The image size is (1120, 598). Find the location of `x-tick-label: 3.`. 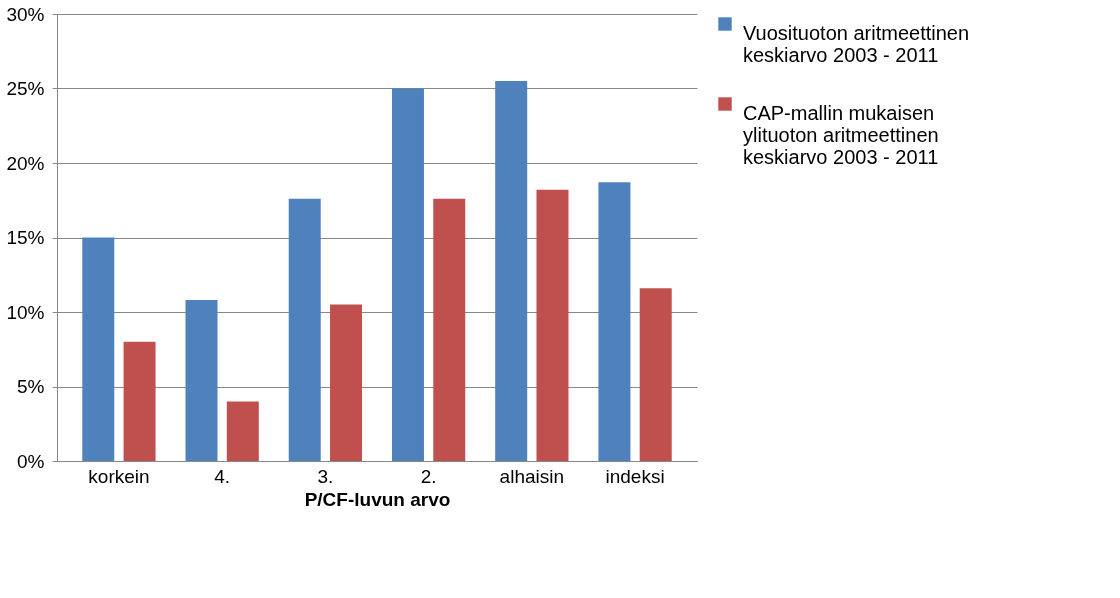

x-tick-label: 3. is located at coordinates (325, 476).